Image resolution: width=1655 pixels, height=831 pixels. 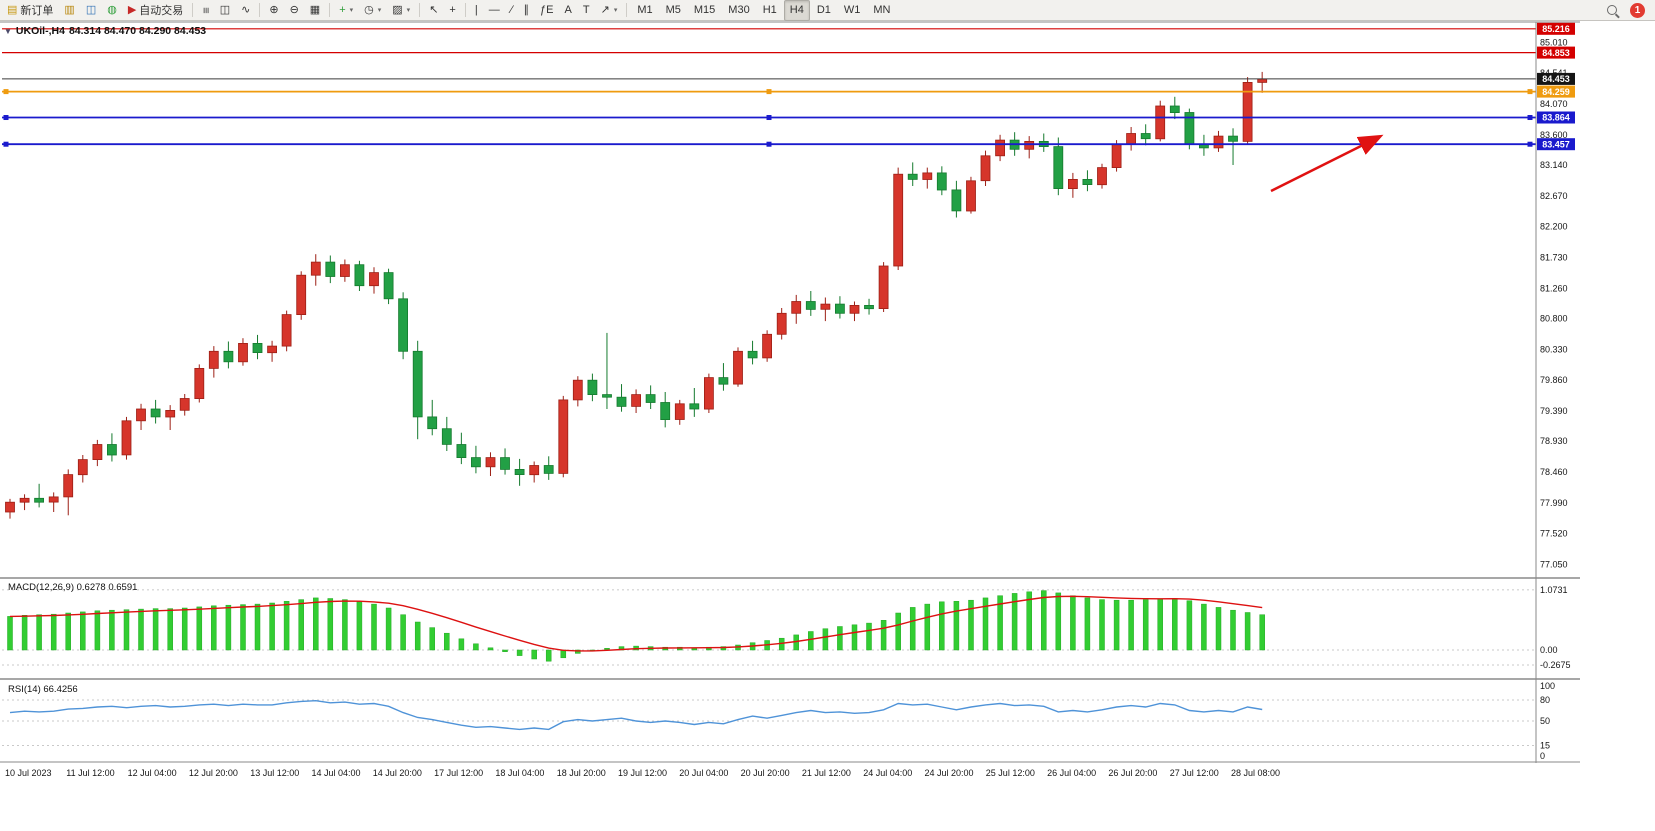 I want to click on rsi-scale-label: 50, so click(x=1545, y=721).